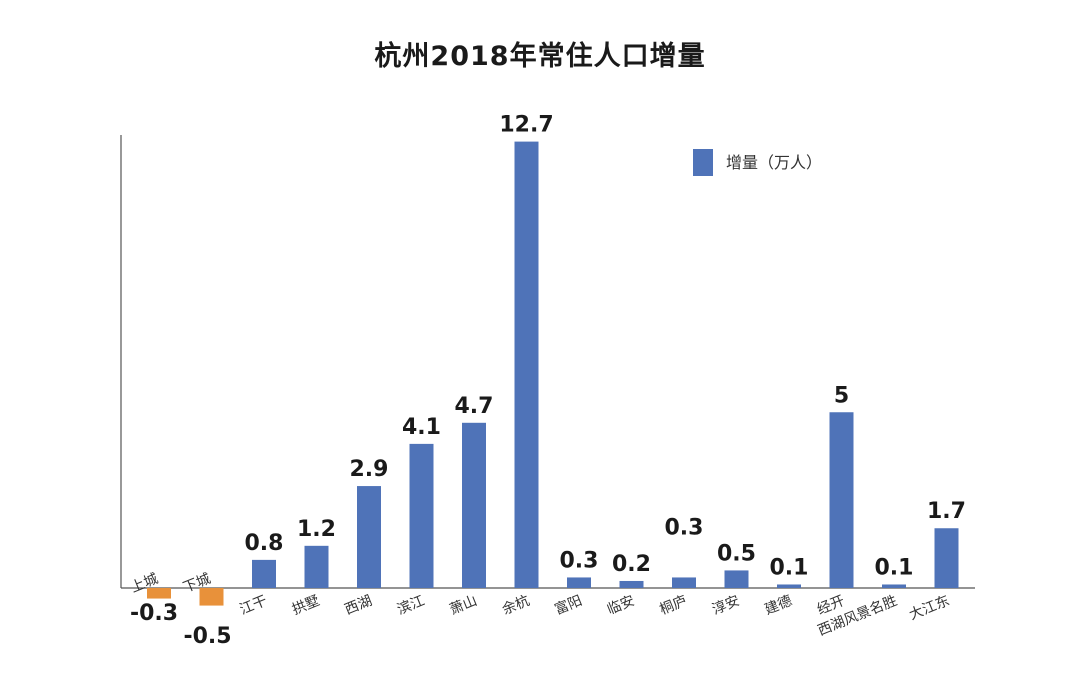 This screenshot has height=675, width=1080. I want to click on category-label-11: 桐庐, so click(674, 605).